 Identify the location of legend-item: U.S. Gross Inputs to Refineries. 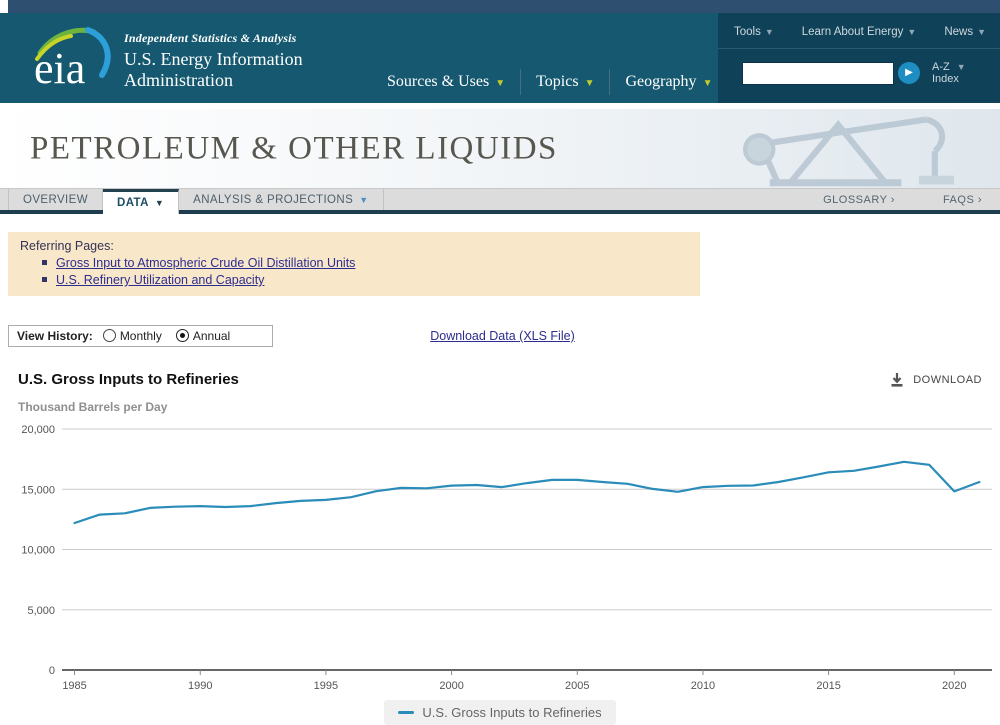
(500, 712).